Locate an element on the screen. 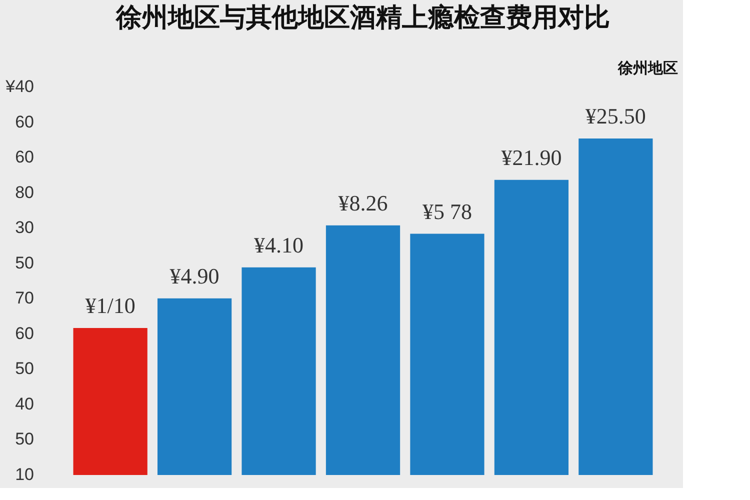 The height and width of the screenshot is (500, 750). text: ¥40 is located at coordinates (19, 86).